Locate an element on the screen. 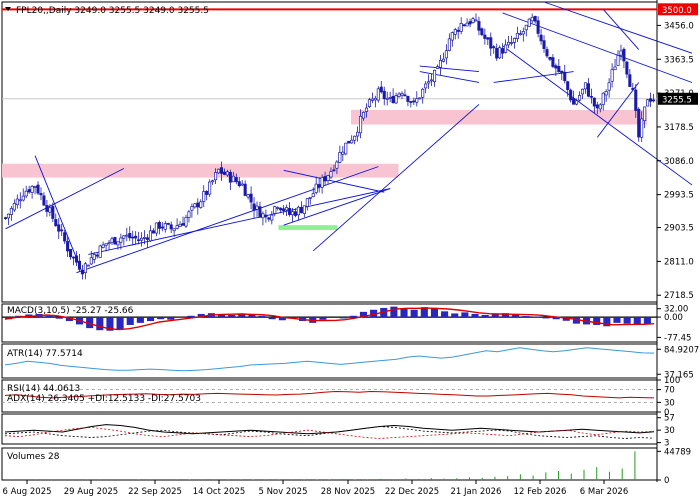 Image resolution: width=700 pixels, height=500 pixels. date-label: 28 Nov 2025 is located at coordinates (348, 492).